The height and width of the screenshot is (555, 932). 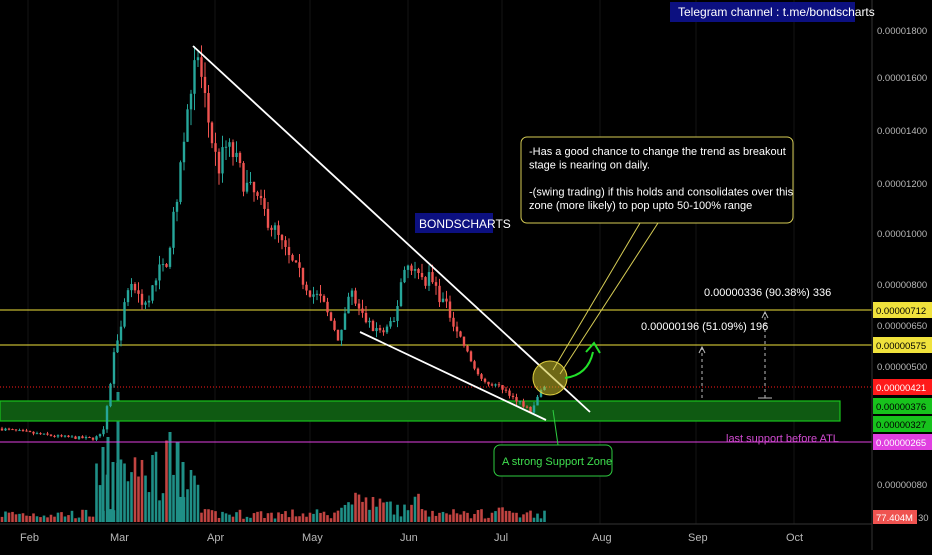 What do you see at coordinates (465, 224) in the screenshot?
I see `watermark-text: BONDSCHARTS` at bounding box center [465, 224].